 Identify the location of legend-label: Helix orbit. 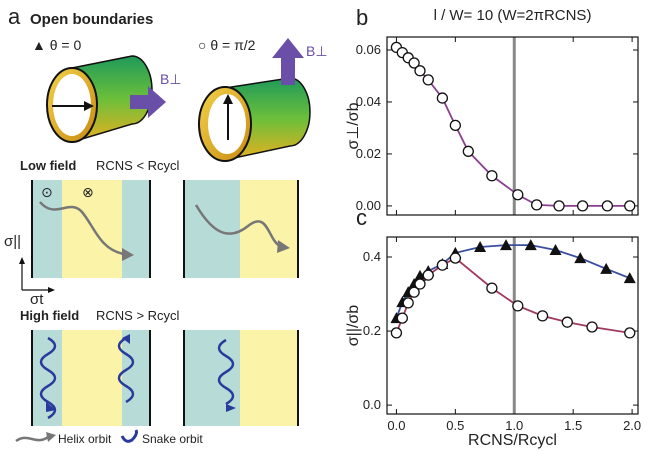
(85, 439).